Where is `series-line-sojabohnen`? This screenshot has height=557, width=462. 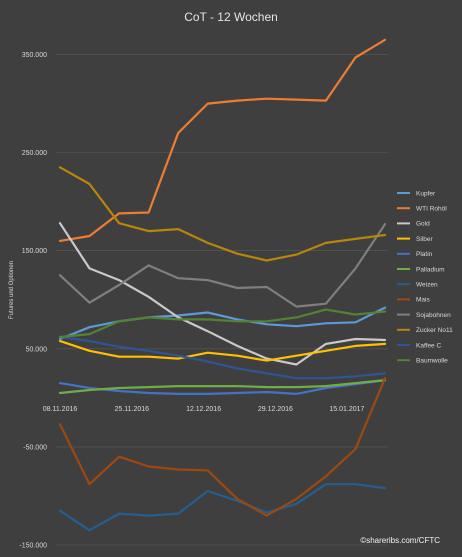 series-line-sojabohnen is located at coordinates (222, 265).